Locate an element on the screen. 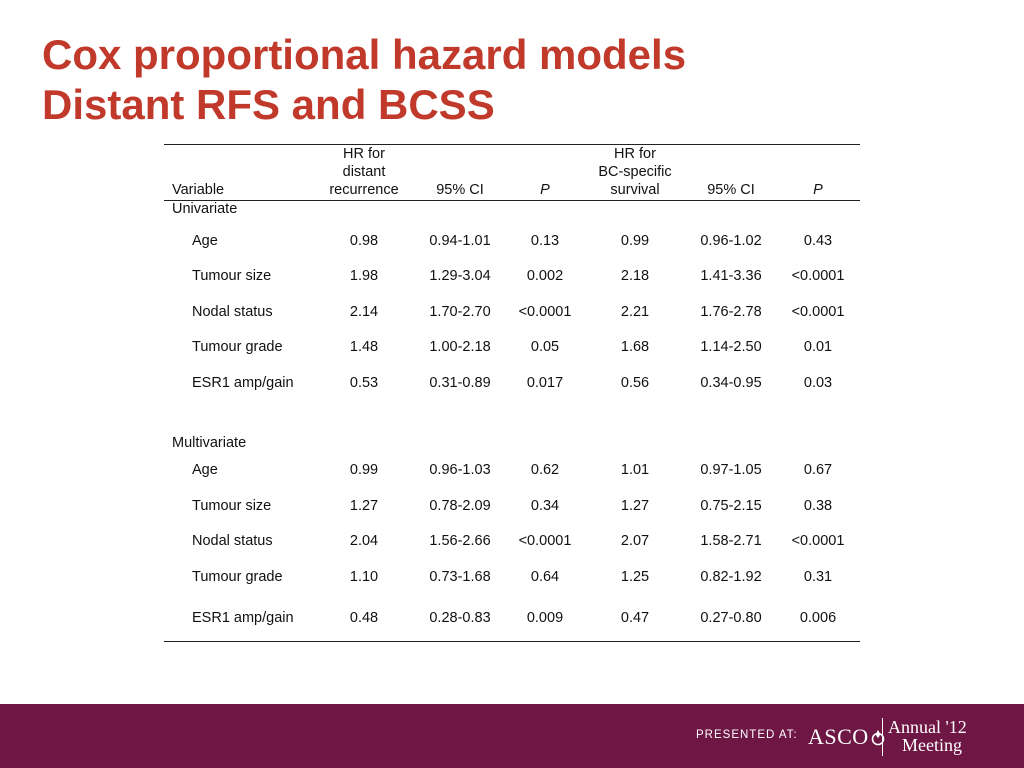  cell-ci2: 0.97-1.05 is located at coordinates (731, 470).